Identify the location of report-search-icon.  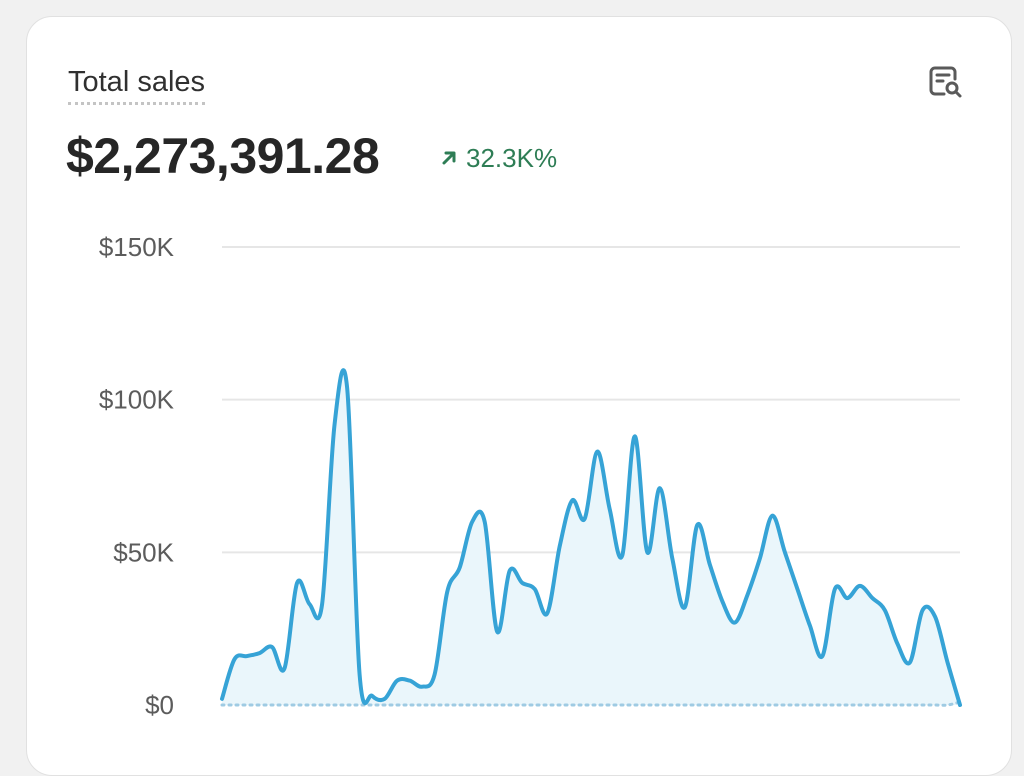
(945, 82).